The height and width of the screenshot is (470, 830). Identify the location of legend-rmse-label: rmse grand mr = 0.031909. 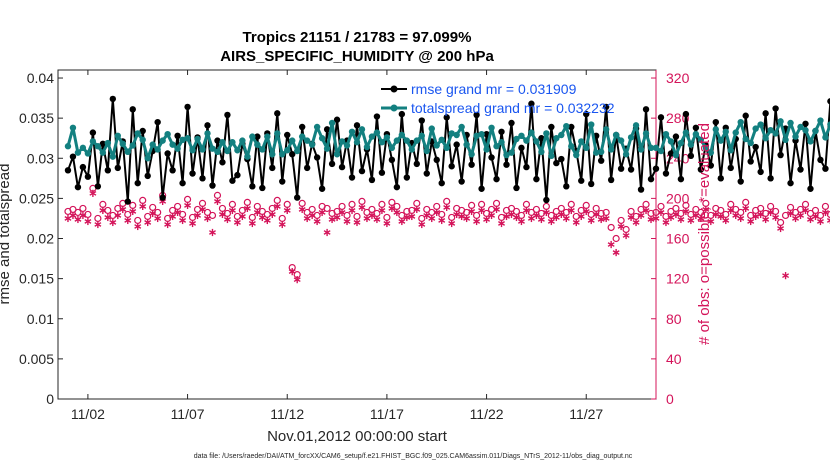
(494, 89).